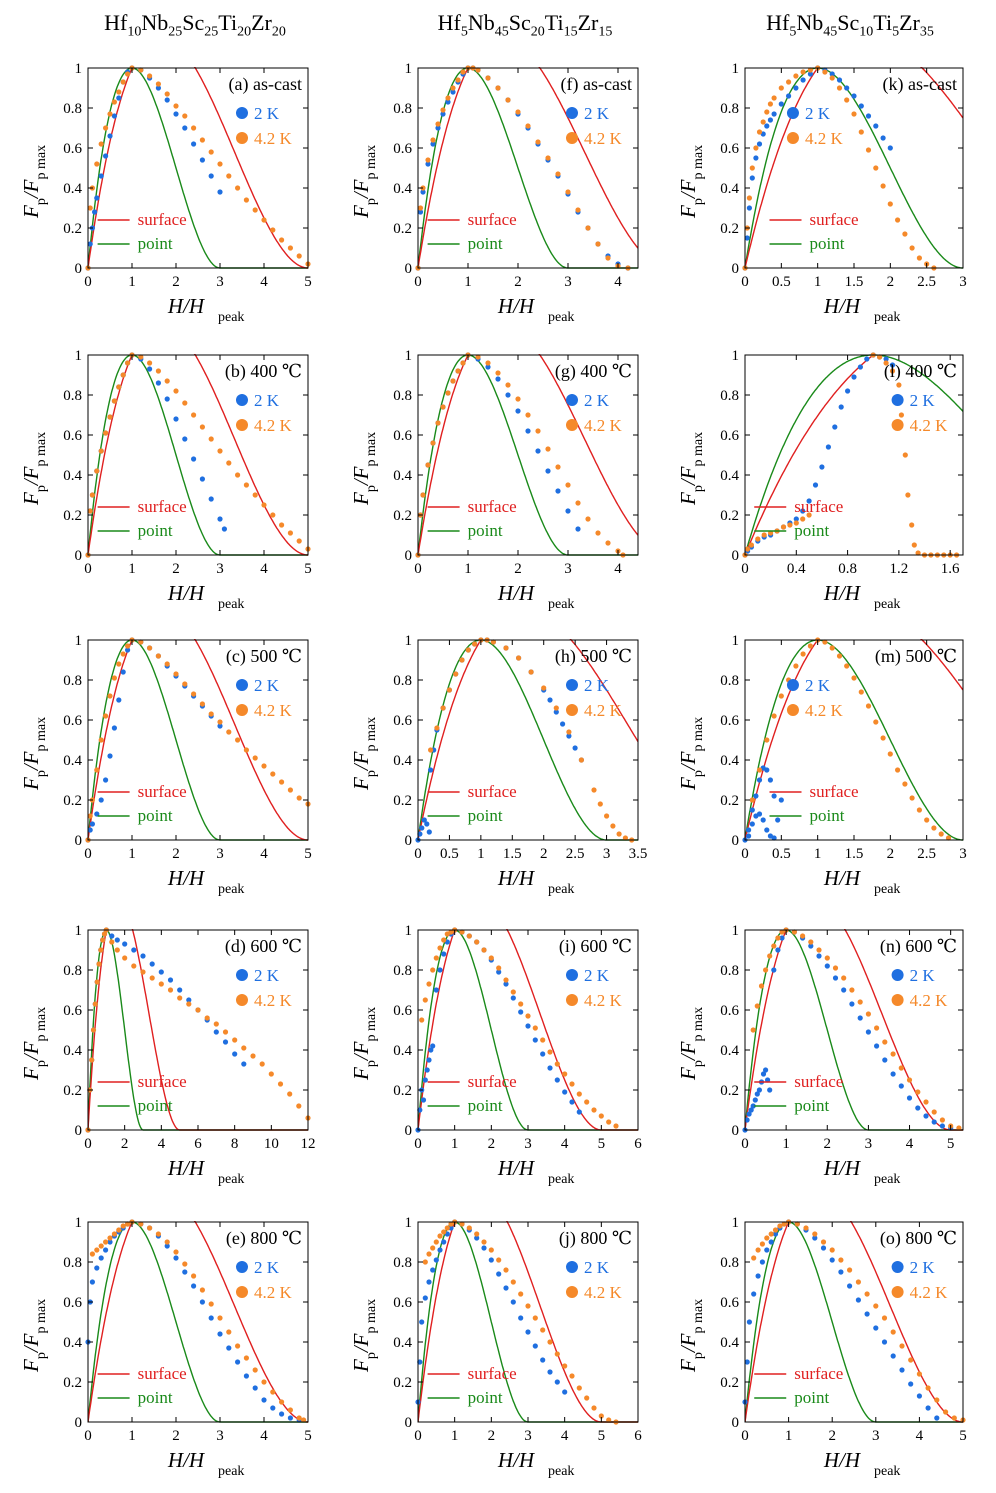  Describe the element at coordinates (781, 282) in the screenshot. I see `x-tick-label: 0.5` at that location.